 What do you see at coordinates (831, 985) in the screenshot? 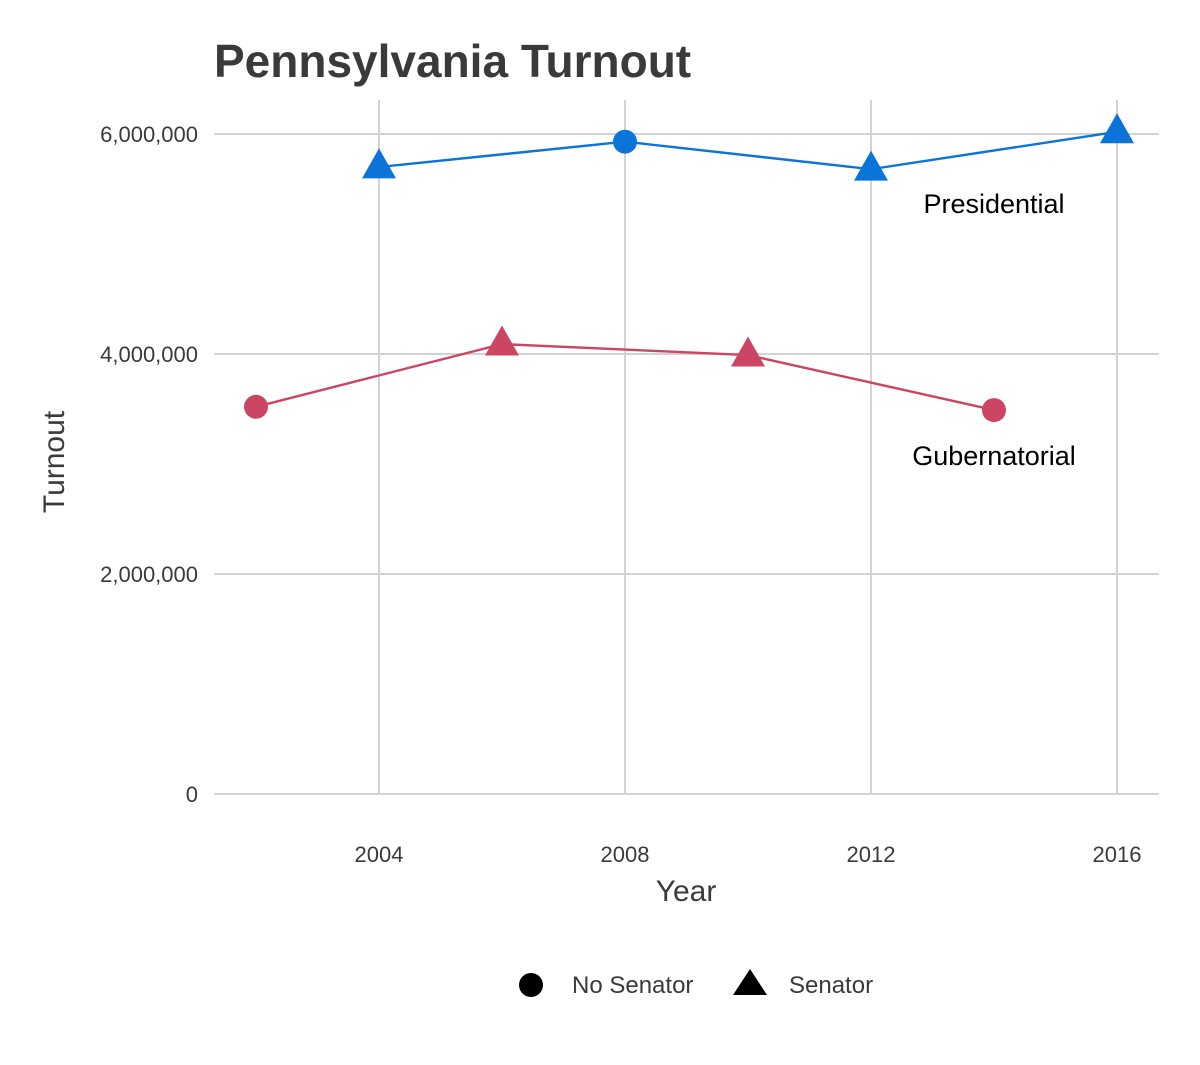
I see `legend-label-senator: Senator` at bounding box center [831, 985].